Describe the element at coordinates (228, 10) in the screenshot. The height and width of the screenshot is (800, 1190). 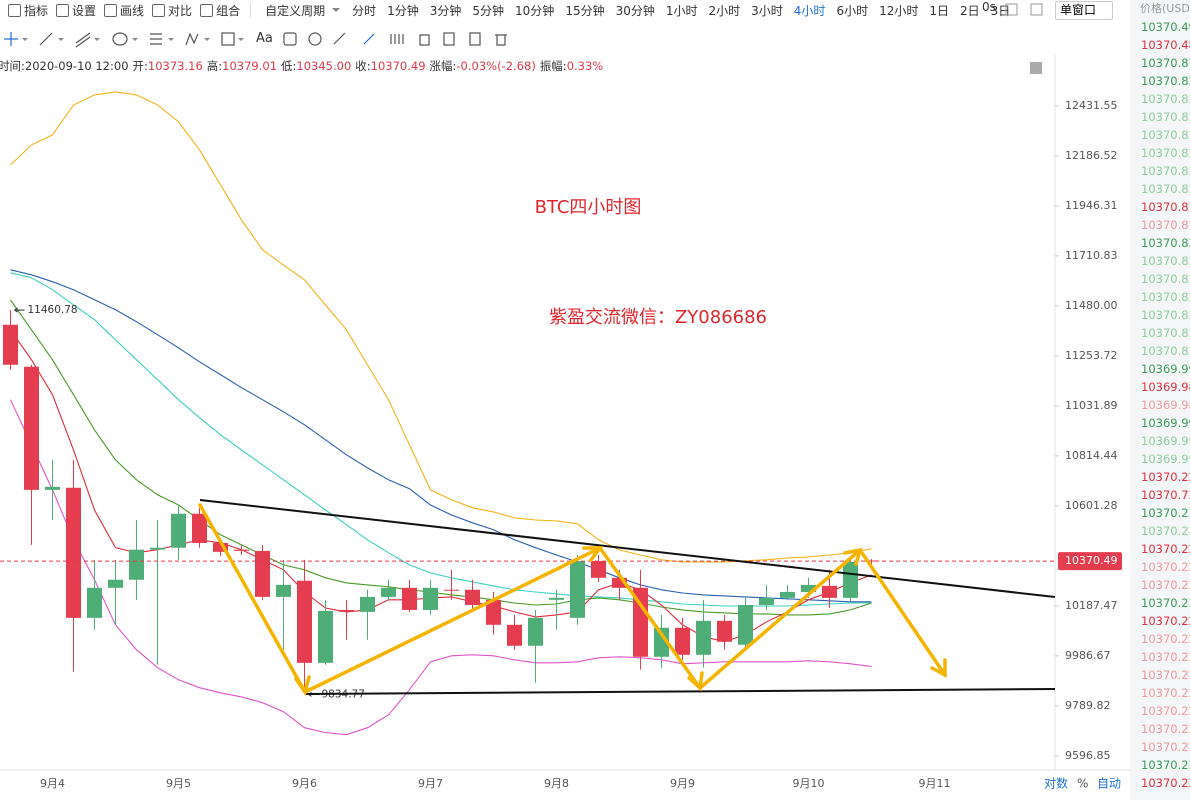
I see `tool-label: 组合` at that location.